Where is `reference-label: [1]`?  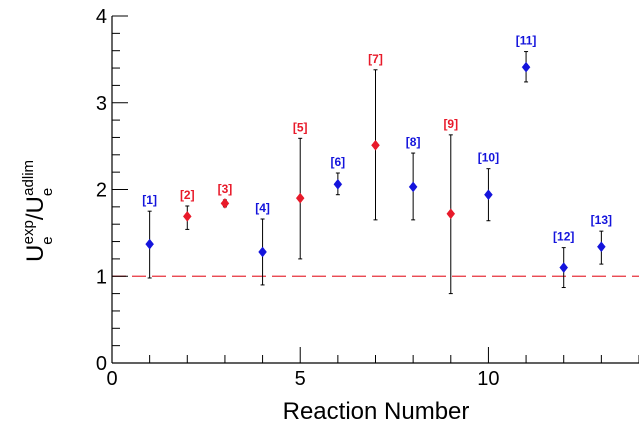
reference-label: [1] is located at coordinates (149, 200).